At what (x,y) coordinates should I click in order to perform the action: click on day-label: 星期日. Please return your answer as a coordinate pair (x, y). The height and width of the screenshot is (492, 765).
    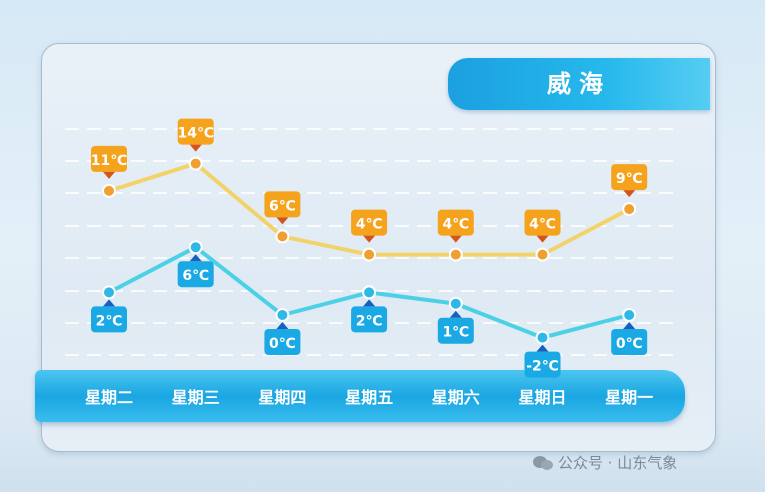
    Looking at the image, I should click on (542, 397).